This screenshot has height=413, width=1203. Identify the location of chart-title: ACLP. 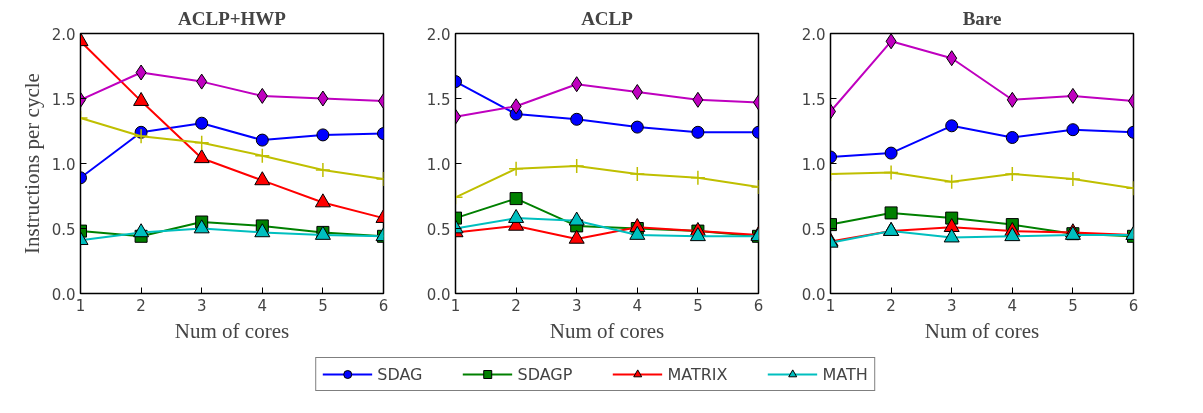
(607, 18).